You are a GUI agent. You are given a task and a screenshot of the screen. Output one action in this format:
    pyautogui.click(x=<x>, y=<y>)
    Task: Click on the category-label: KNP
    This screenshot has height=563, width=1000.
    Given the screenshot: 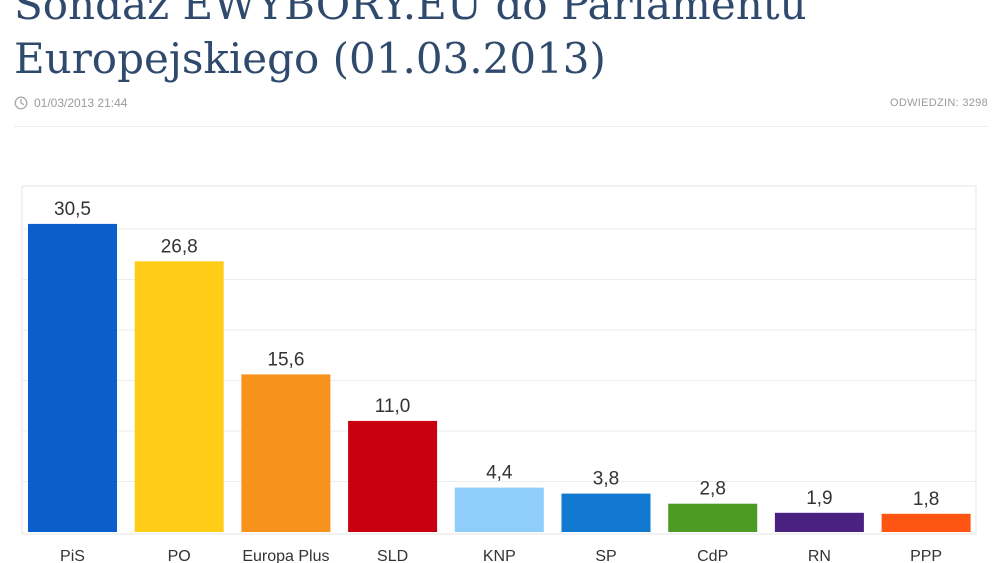 What is the action you would take?
    pyautogui.click(x=499, y=555)
    